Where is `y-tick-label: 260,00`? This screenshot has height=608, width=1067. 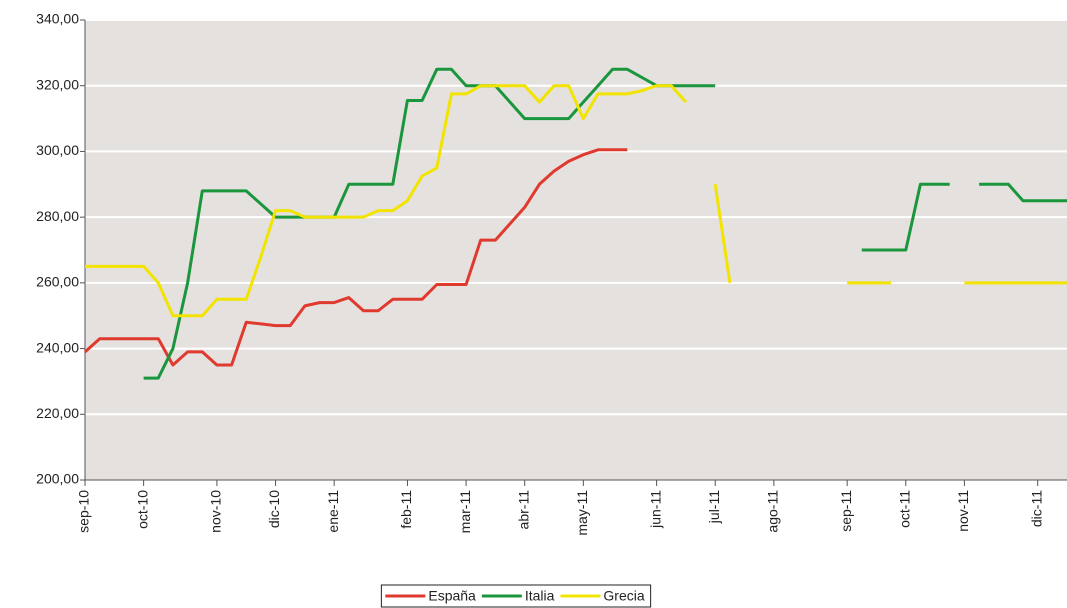 y-tick-label: 260,00 is located at coordinates (57, 282).